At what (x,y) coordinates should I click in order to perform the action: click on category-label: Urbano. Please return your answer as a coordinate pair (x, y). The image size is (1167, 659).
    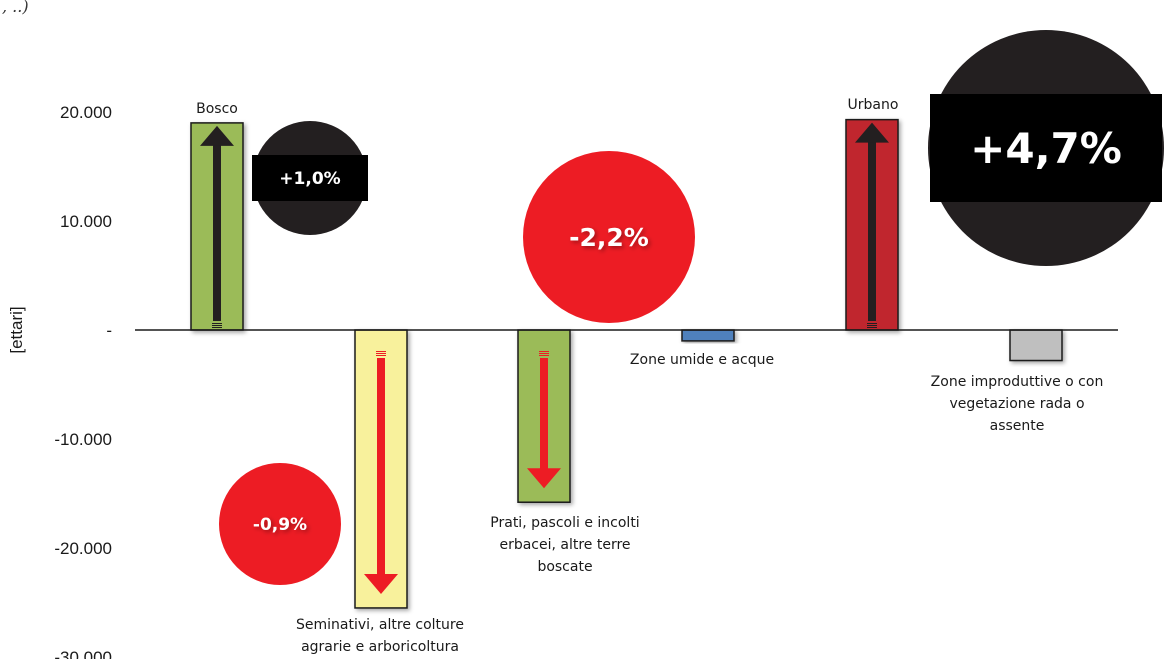
    Looking at the image, I should click on (873, 105).